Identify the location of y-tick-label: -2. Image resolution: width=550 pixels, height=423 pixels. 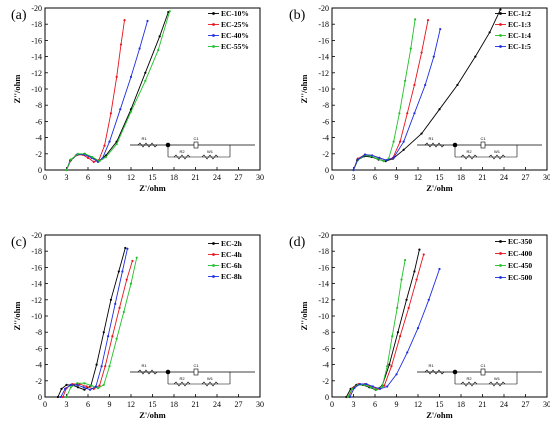
(38, 154).